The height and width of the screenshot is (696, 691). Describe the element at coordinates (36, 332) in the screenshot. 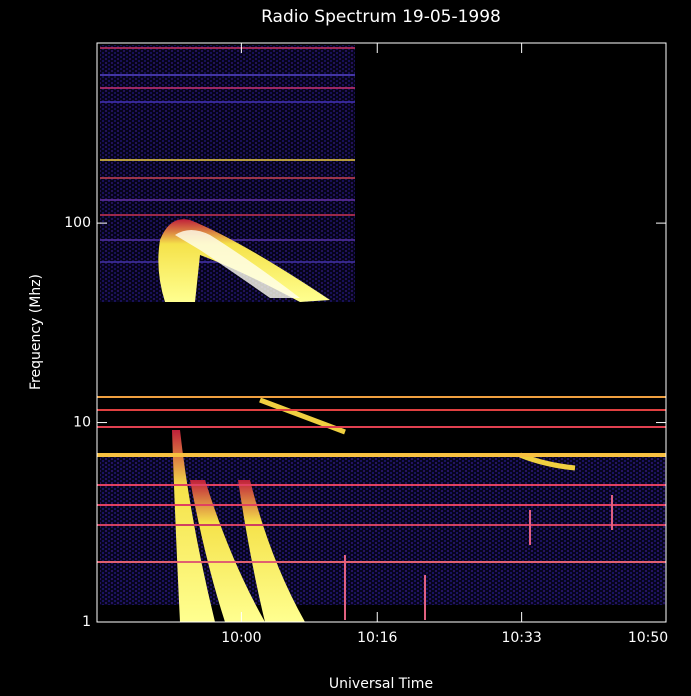

I see `y-axis-label: Frequency (Mhz)` at that location.